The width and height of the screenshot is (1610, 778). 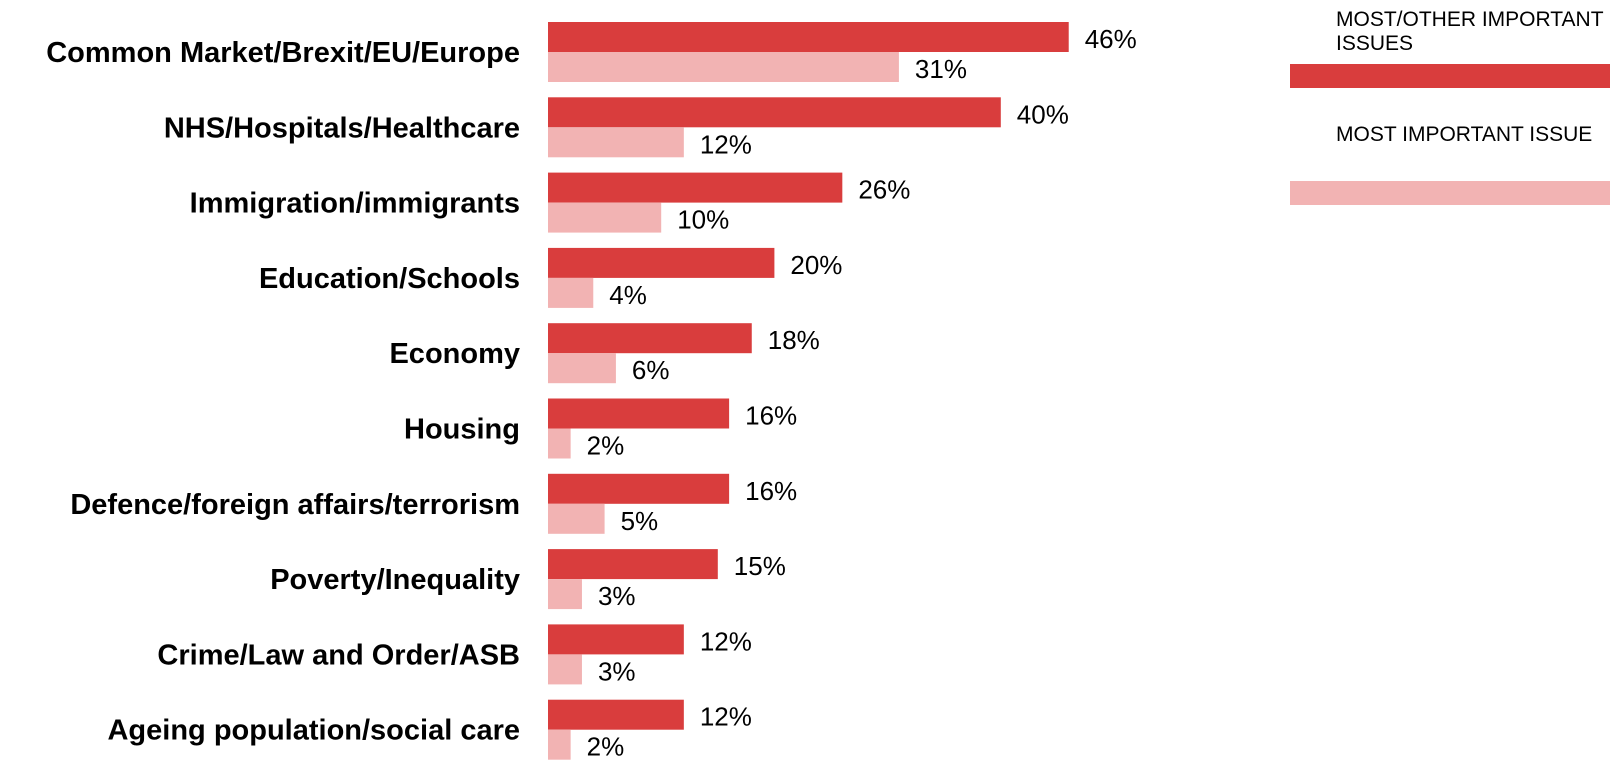 What do you see at coordinates (616, 714) in the screenshot?
I see `bar-most-other-ageing-population-social-care` at bounding box center [616, 714].